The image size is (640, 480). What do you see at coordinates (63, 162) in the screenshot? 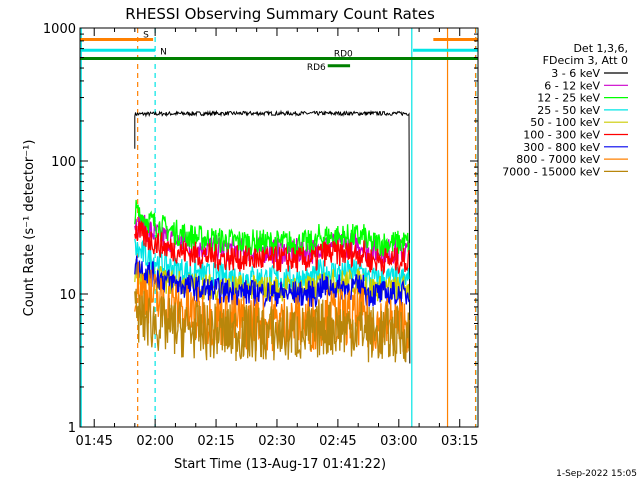
I see `y-tick-label: 100` at bounding box center [63, 162].